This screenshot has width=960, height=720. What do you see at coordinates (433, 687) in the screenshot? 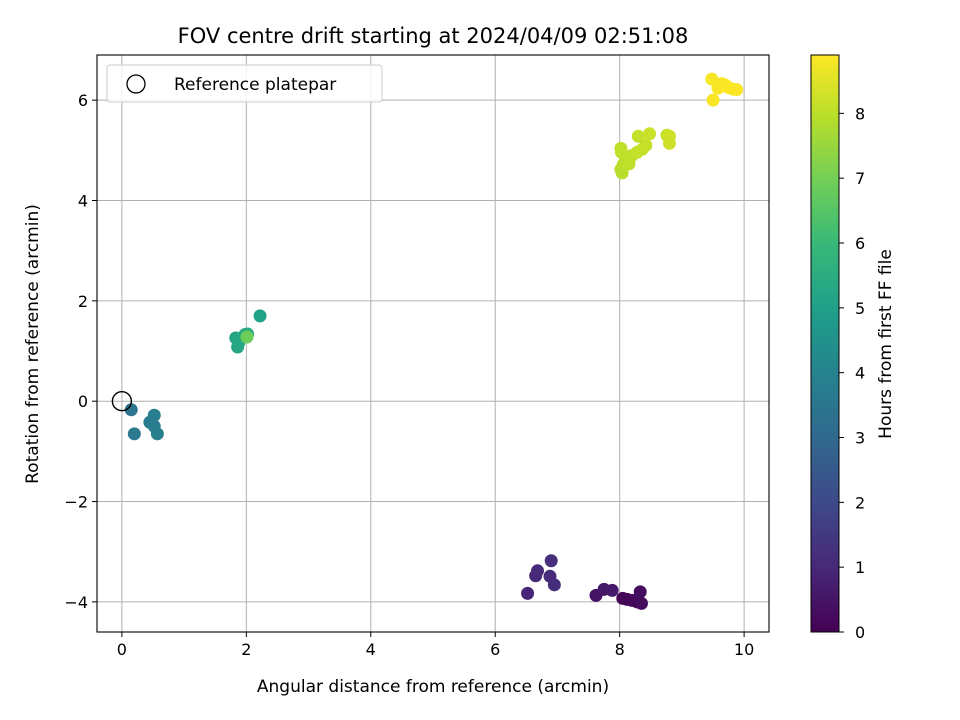
I see `x-axis-title: Angular distance from reference (arcmin)` at bounding box center [433, 687].